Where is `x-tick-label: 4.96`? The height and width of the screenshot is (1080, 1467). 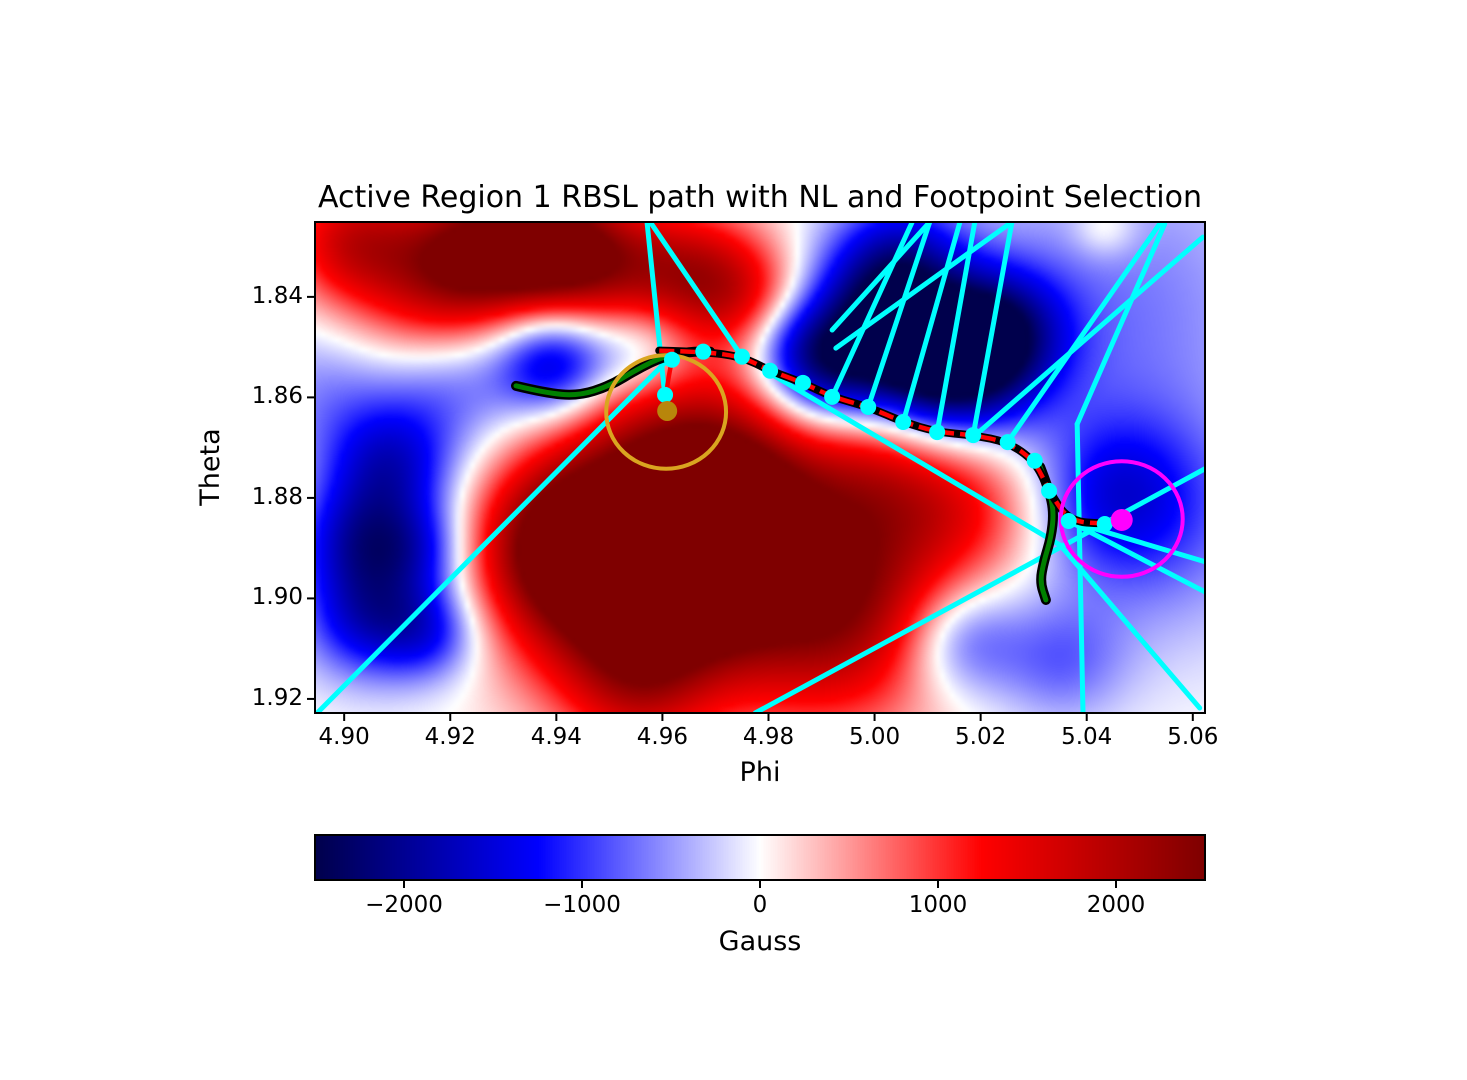 x-tick-label: 4.96 is located at coordinates (662, 737).